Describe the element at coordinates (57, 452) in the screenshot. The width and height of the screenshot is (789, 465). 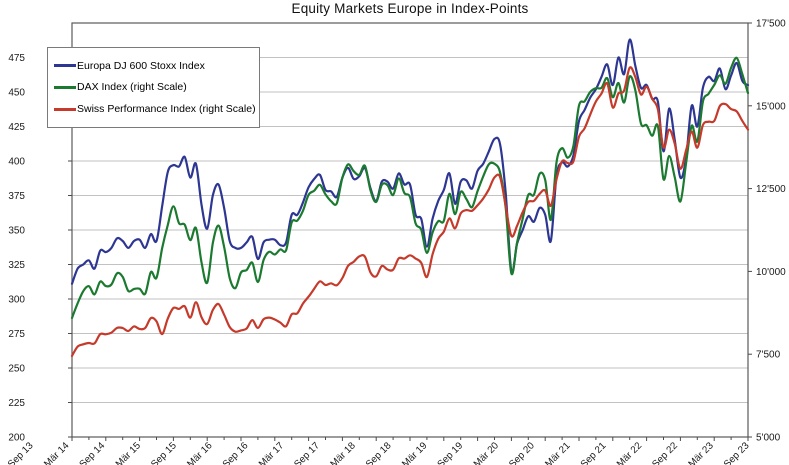
I see `x-axis-label: Mär 14` at that location.